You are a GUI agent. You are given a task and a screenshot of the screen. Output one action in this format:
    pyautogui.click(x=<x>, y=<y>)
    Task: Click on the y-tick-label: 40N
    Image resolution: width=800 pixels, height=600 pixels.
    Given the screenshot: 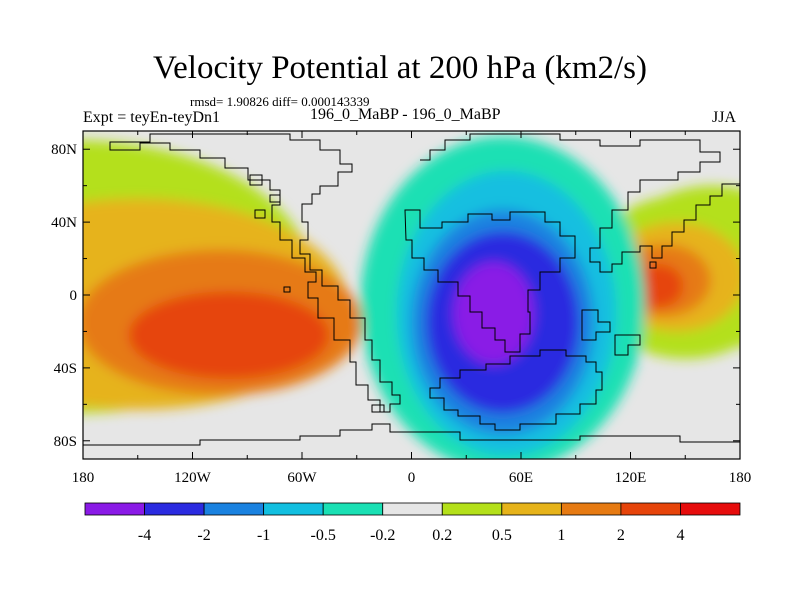 What is the action you would take?
    pyautogui.click(x=64, y=223)
    